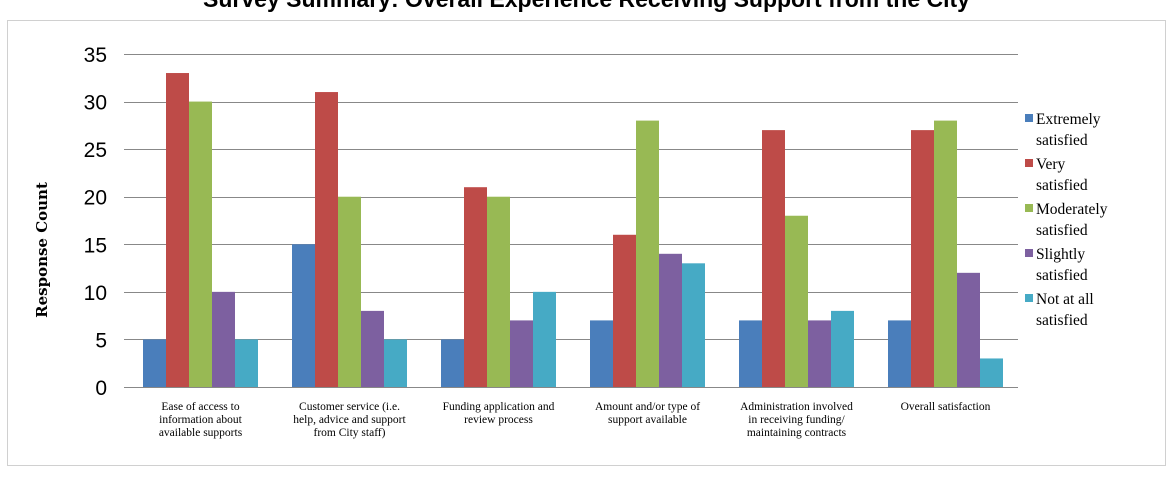  What do you see at coordinates (95, 222) in the screenshot?
I see `y-axis-ticks: 0 5 10 15 20 25 30 35` at bounding box center [95, 222].